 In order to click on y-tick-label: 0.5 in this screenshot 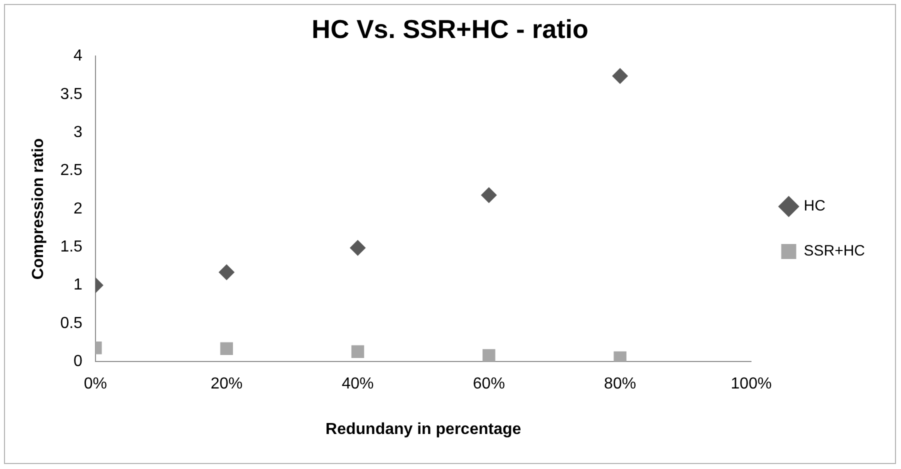, I will do `click(71, 323)`.